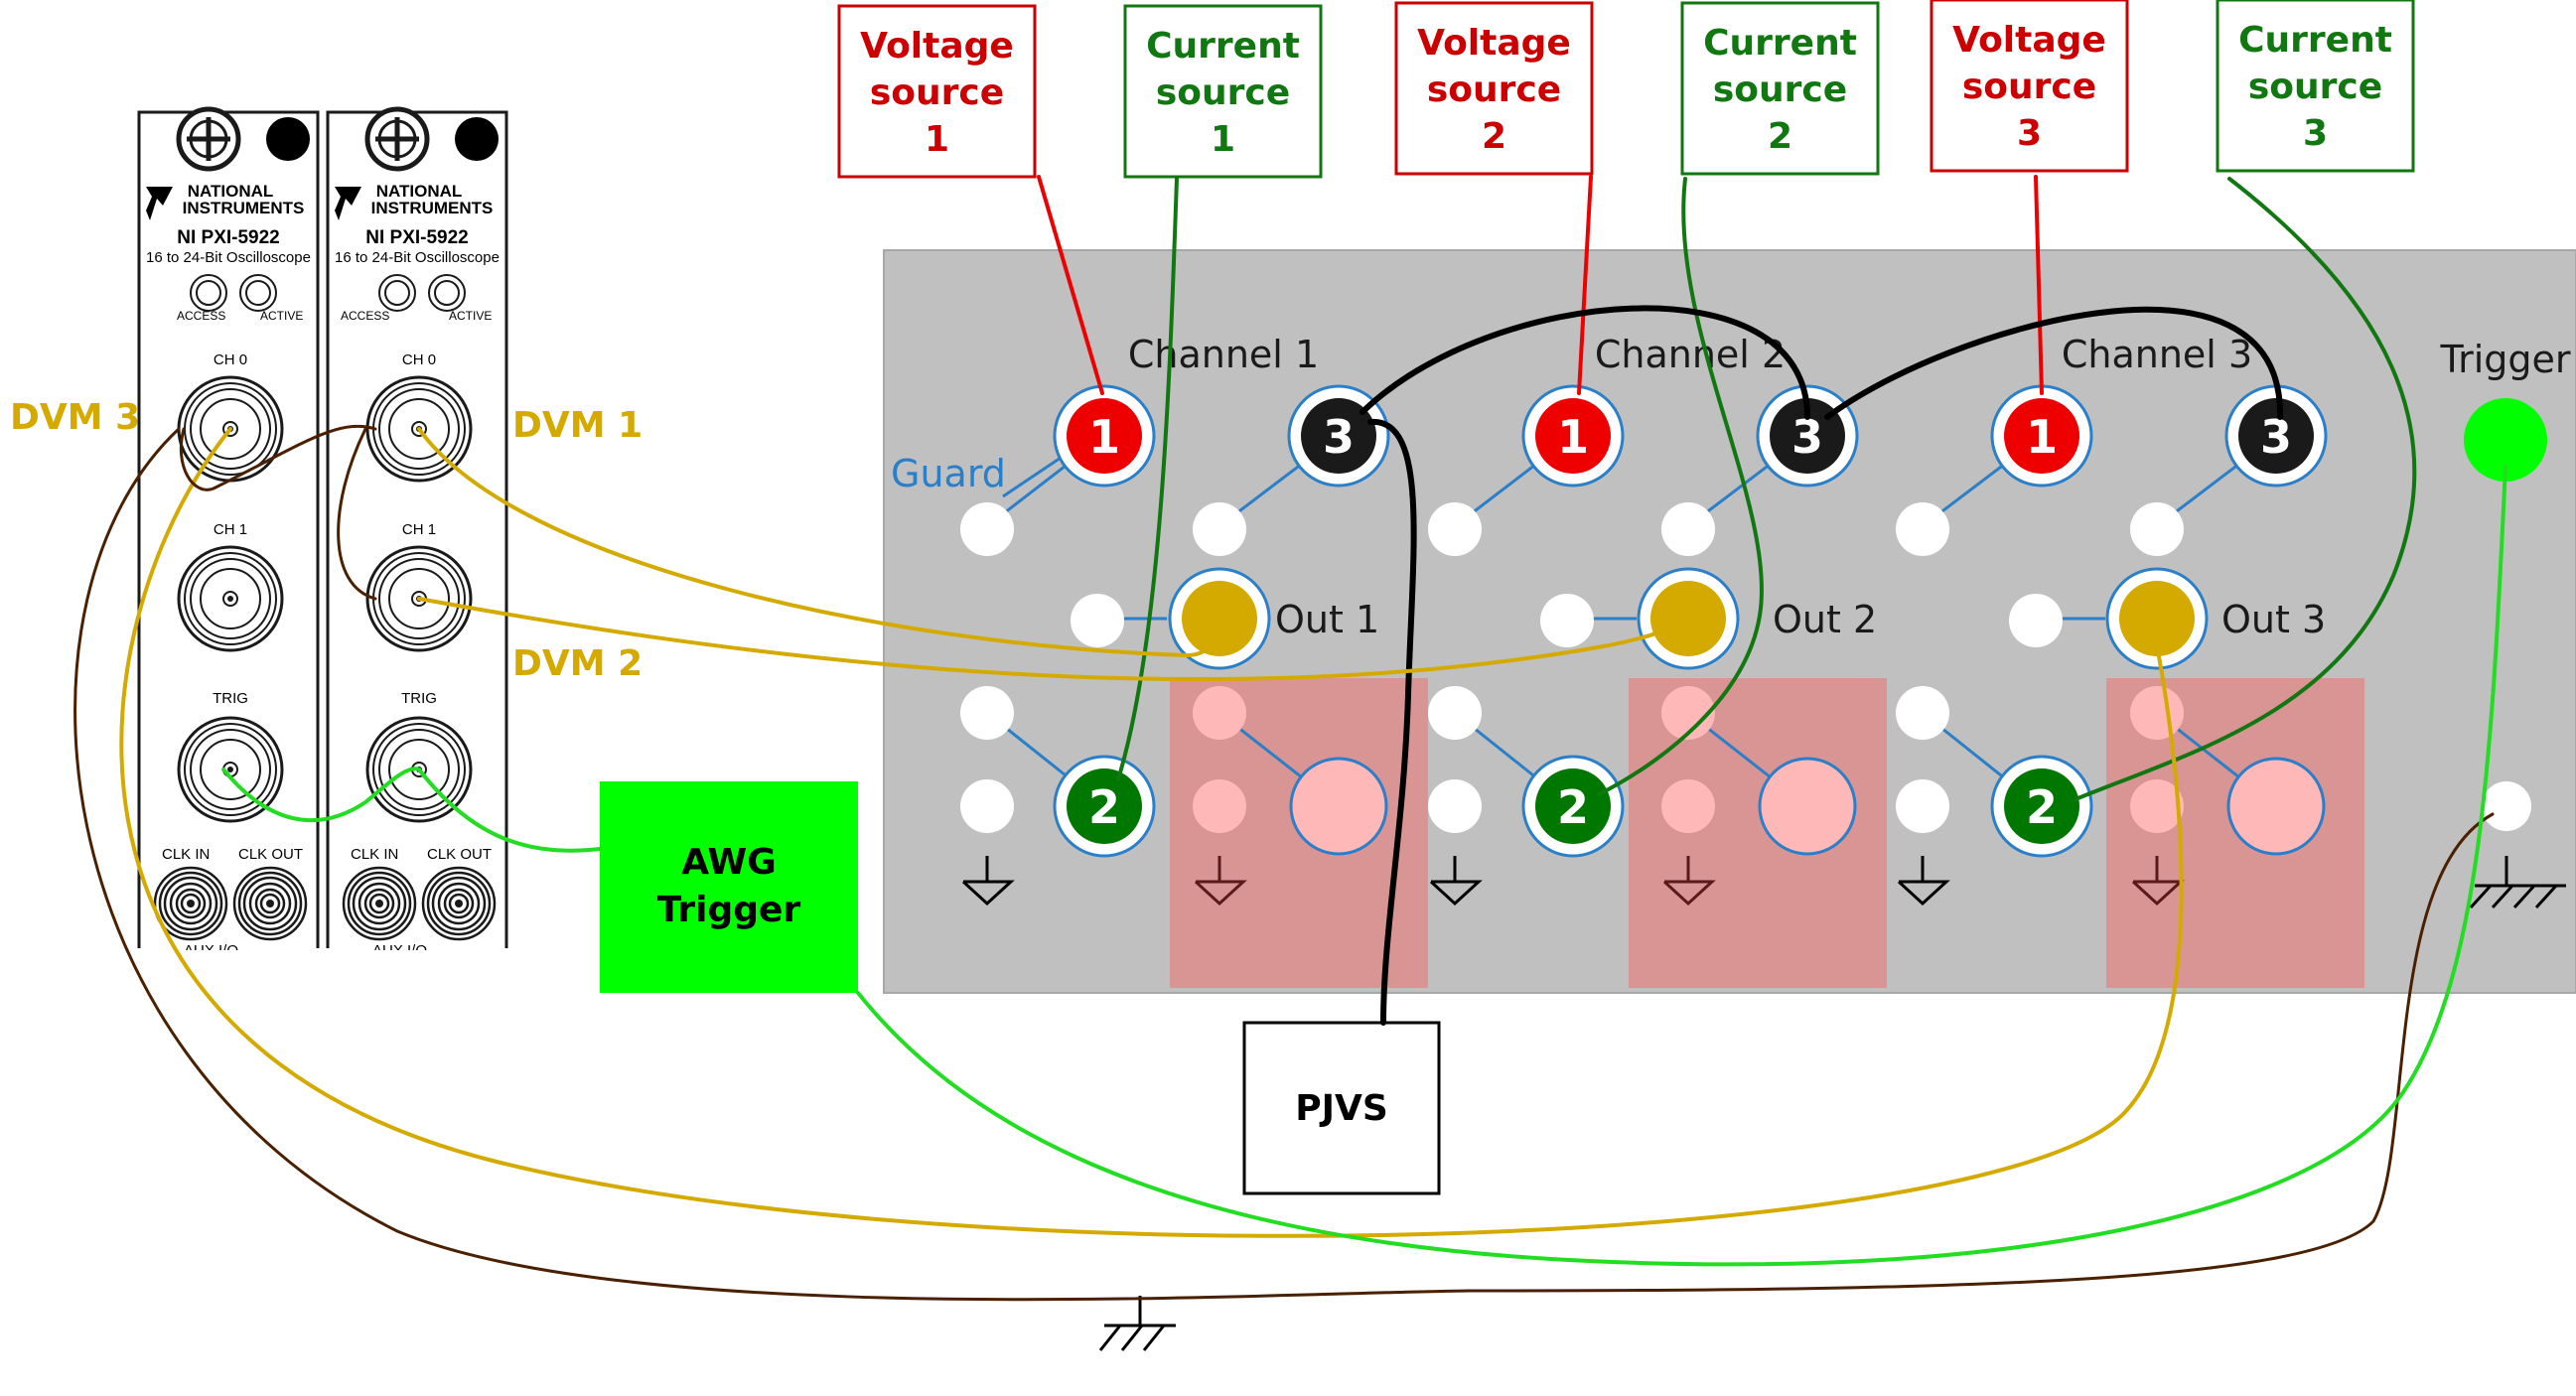 The height and width of the screenshot is (1396, 2576). What do you see at coordinates (397, 139) in the screenshot?
I see `screw-icon` at bounding box center [397, 139].